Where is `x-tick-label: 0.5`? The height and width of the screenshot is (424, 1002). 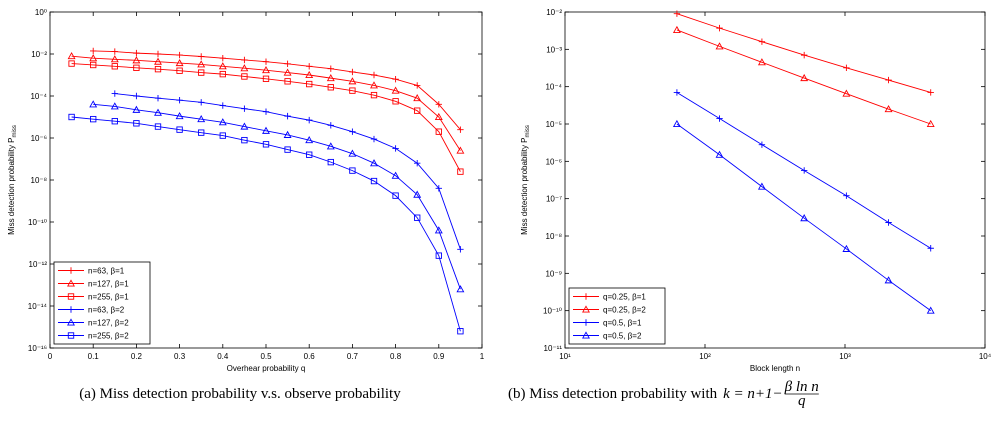
x-tick-label: 0.5 is located at coordinates (266, 356).